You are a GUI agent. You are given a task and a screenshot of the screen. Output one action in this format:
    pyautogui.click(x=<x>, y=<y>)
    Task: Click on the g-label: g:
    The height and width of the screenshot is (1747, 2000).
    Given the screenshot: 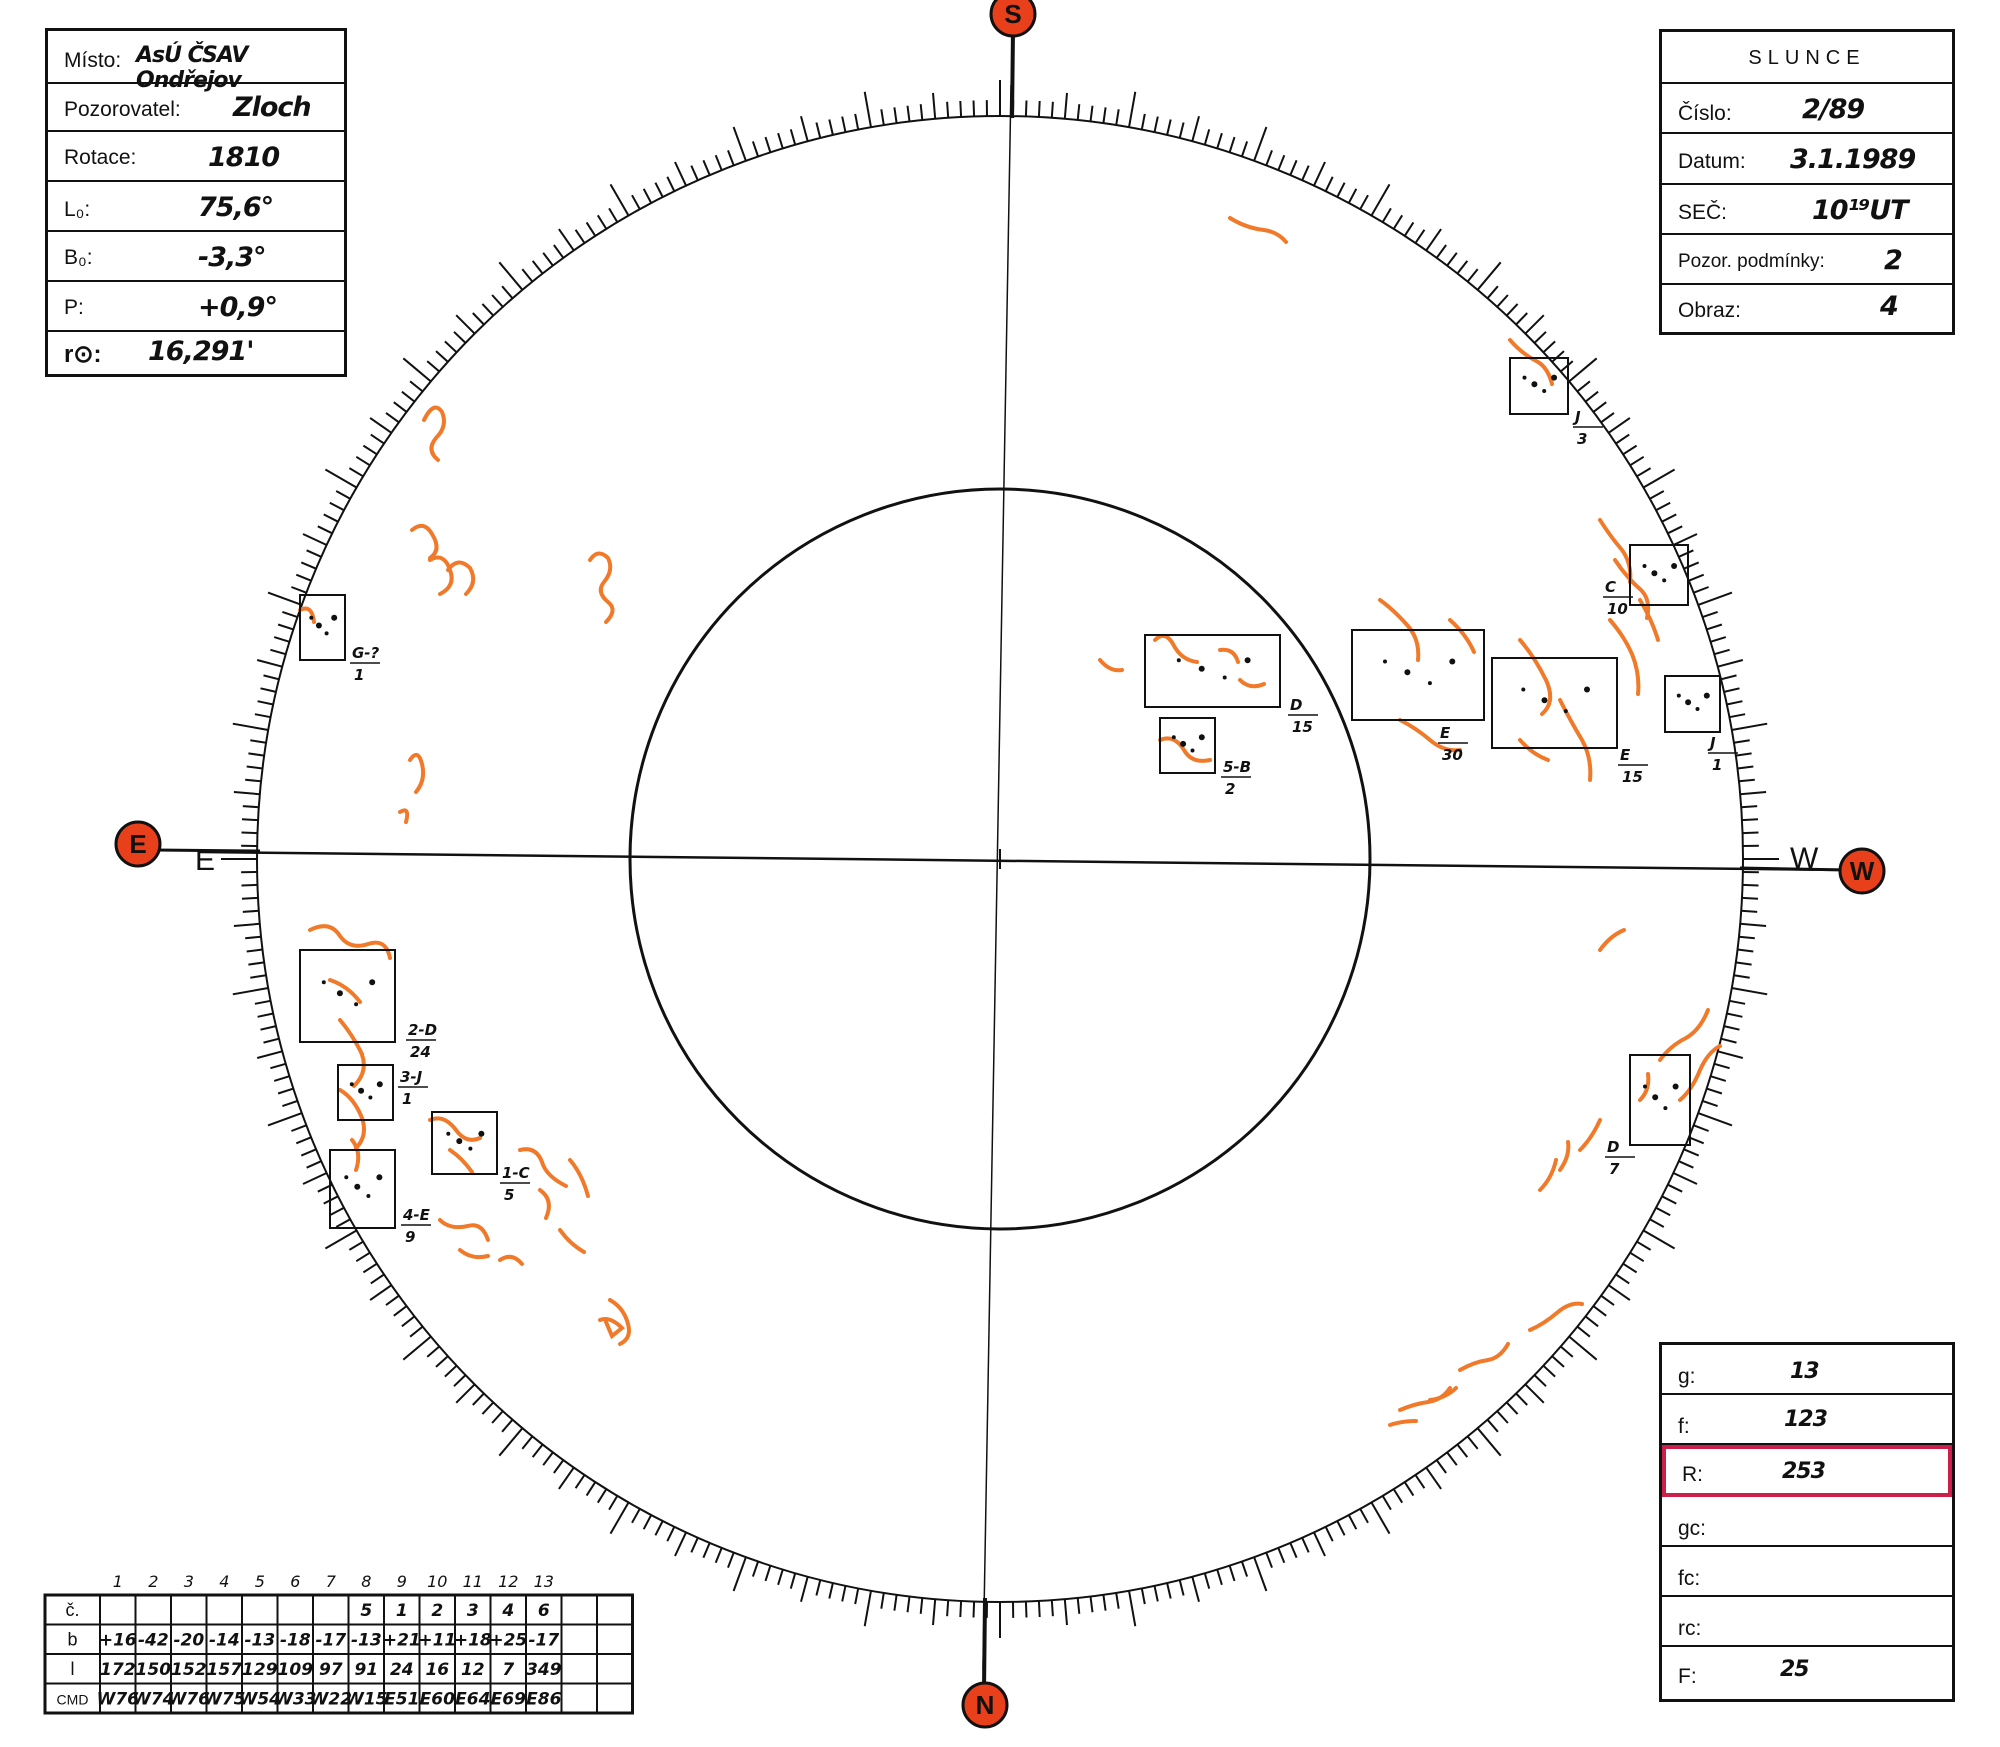 What is the action you would take?
    pyautogui.click(x=1687, y=1376)
    